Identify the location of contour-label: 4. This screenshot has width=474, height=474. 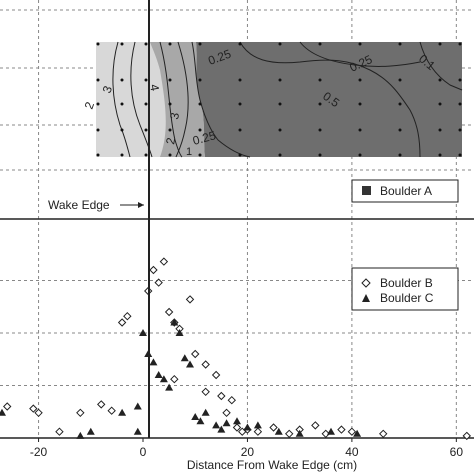
(154, 87).